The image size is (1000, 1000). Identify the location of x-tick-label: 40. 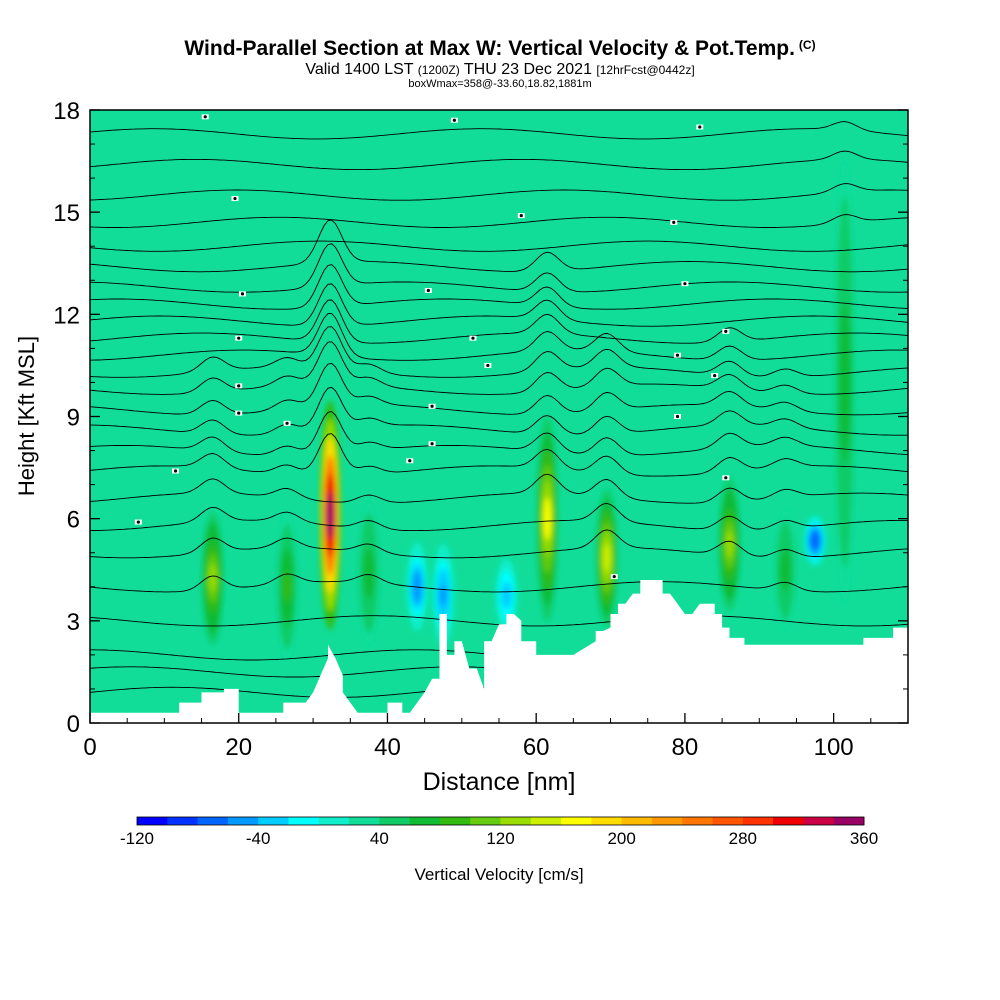
(387, 747).